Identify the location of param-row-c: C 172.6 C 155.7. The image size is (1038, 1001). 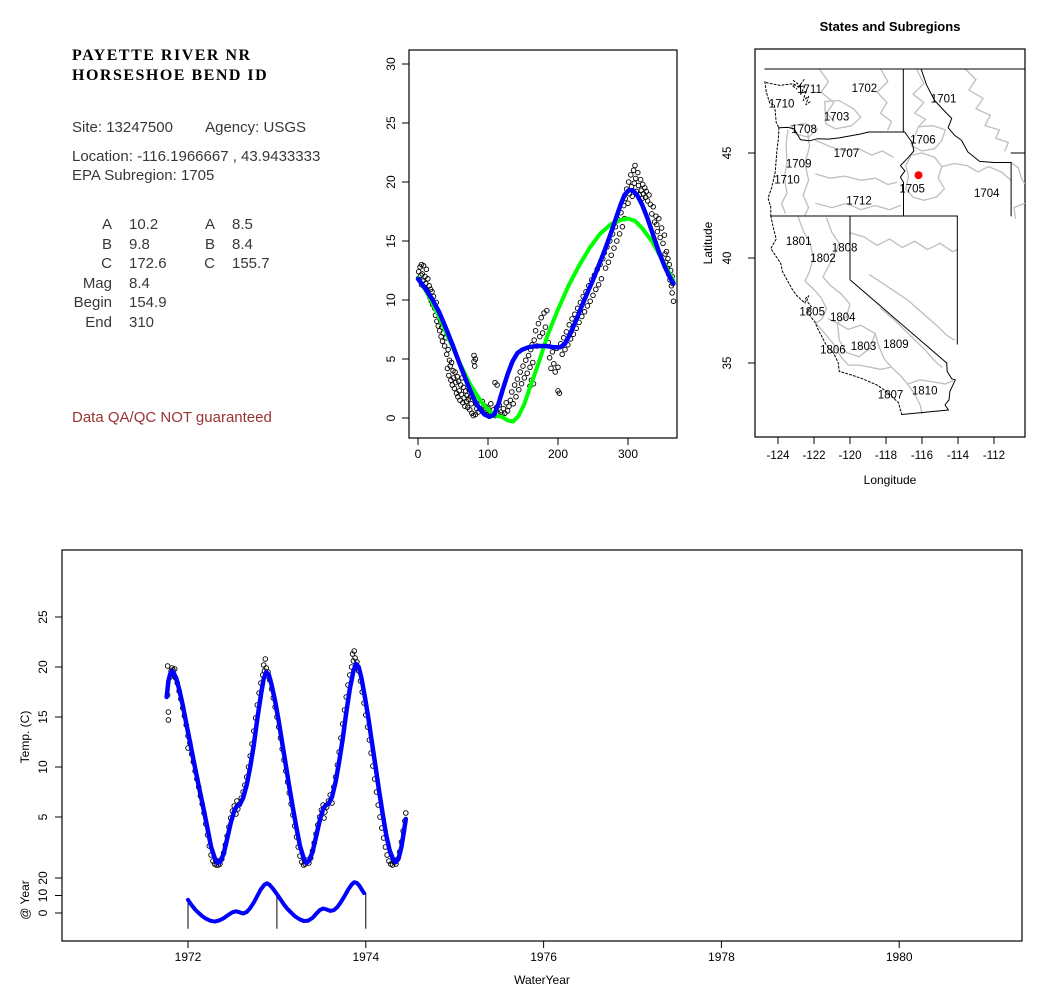
(171, 264).